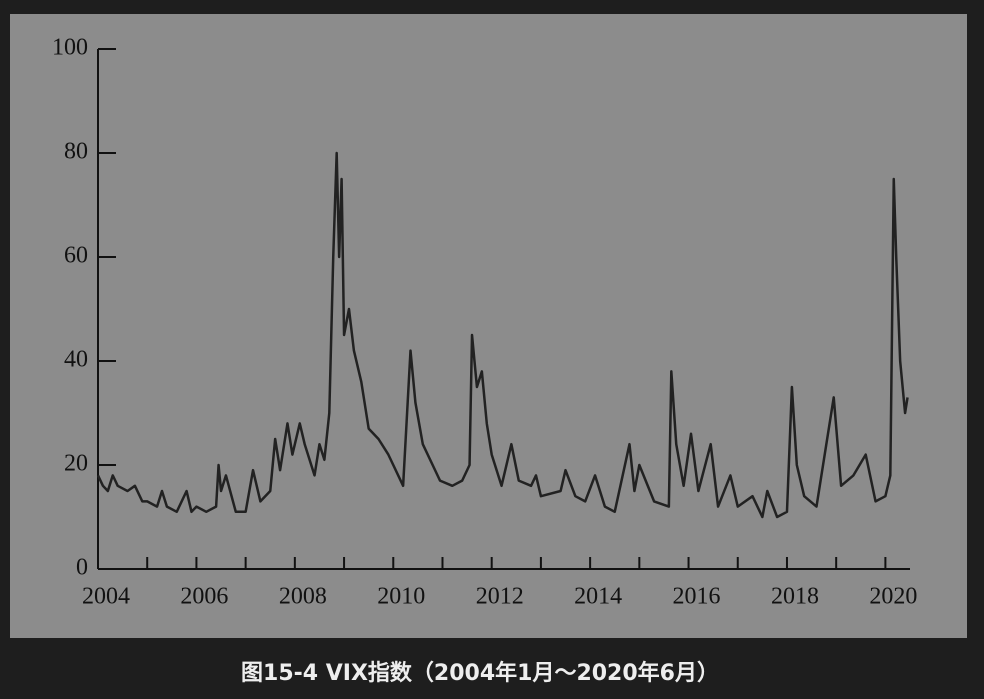 The height and width of the screenshot is (699, 984). Describe the element at coordinates (893, 597) in the screenshot. I see `x-tick-label: 2020` at that location.